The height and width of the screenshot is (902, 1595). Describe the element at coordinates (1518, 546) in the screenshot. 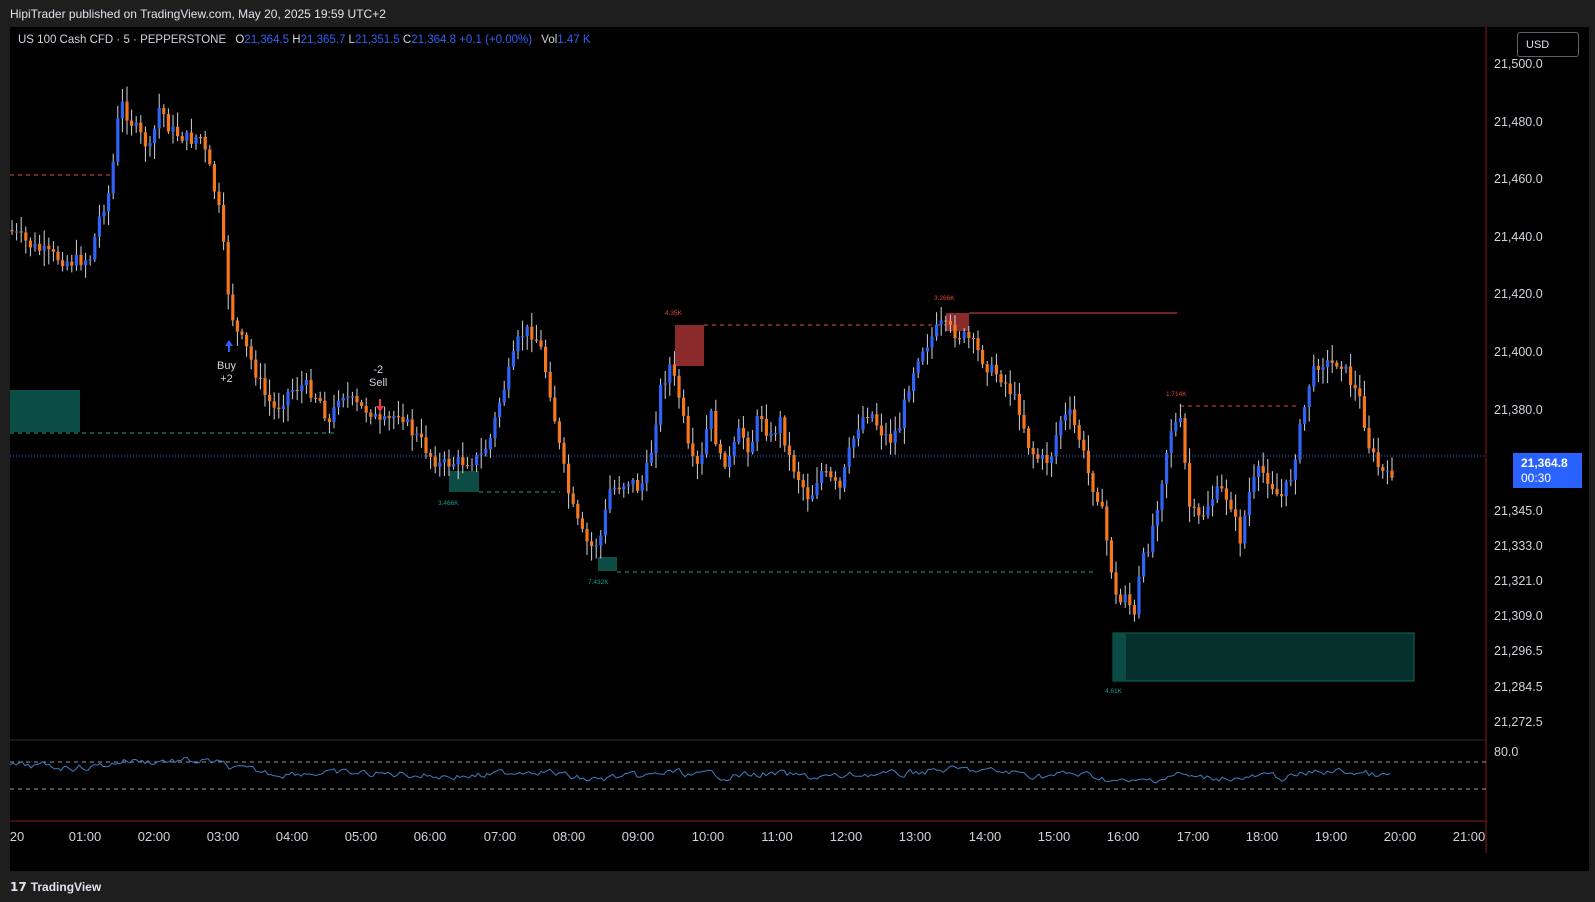

I see `price-axis-label: 21,333.0` at that location.